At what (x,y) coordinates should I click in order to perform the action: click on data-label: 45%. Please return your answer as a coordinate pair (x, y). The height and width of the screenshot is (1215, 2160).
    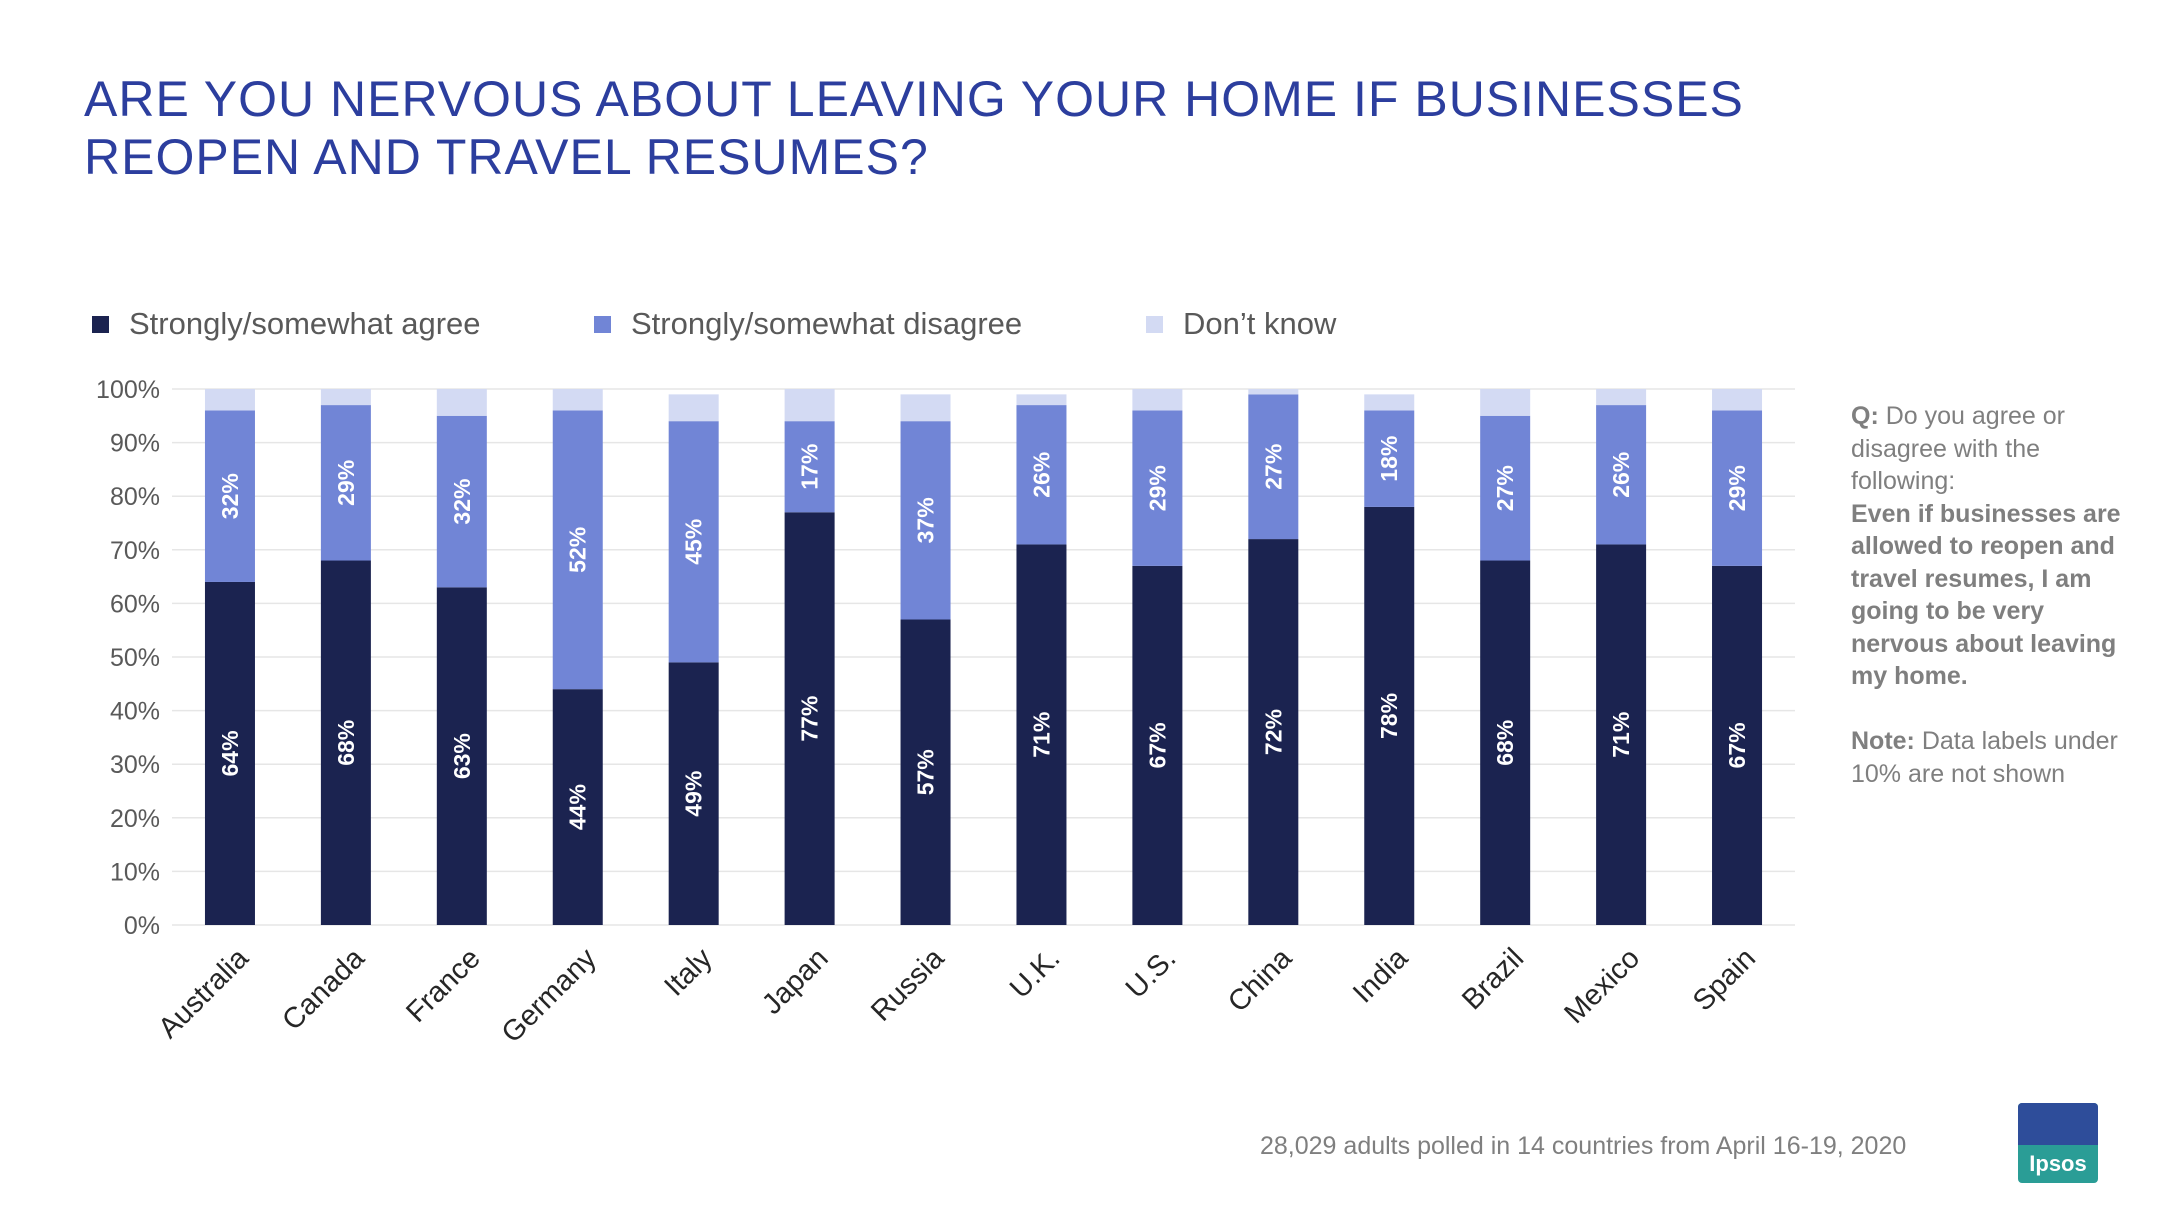
    Looking at the image, I should click on (694, 542).